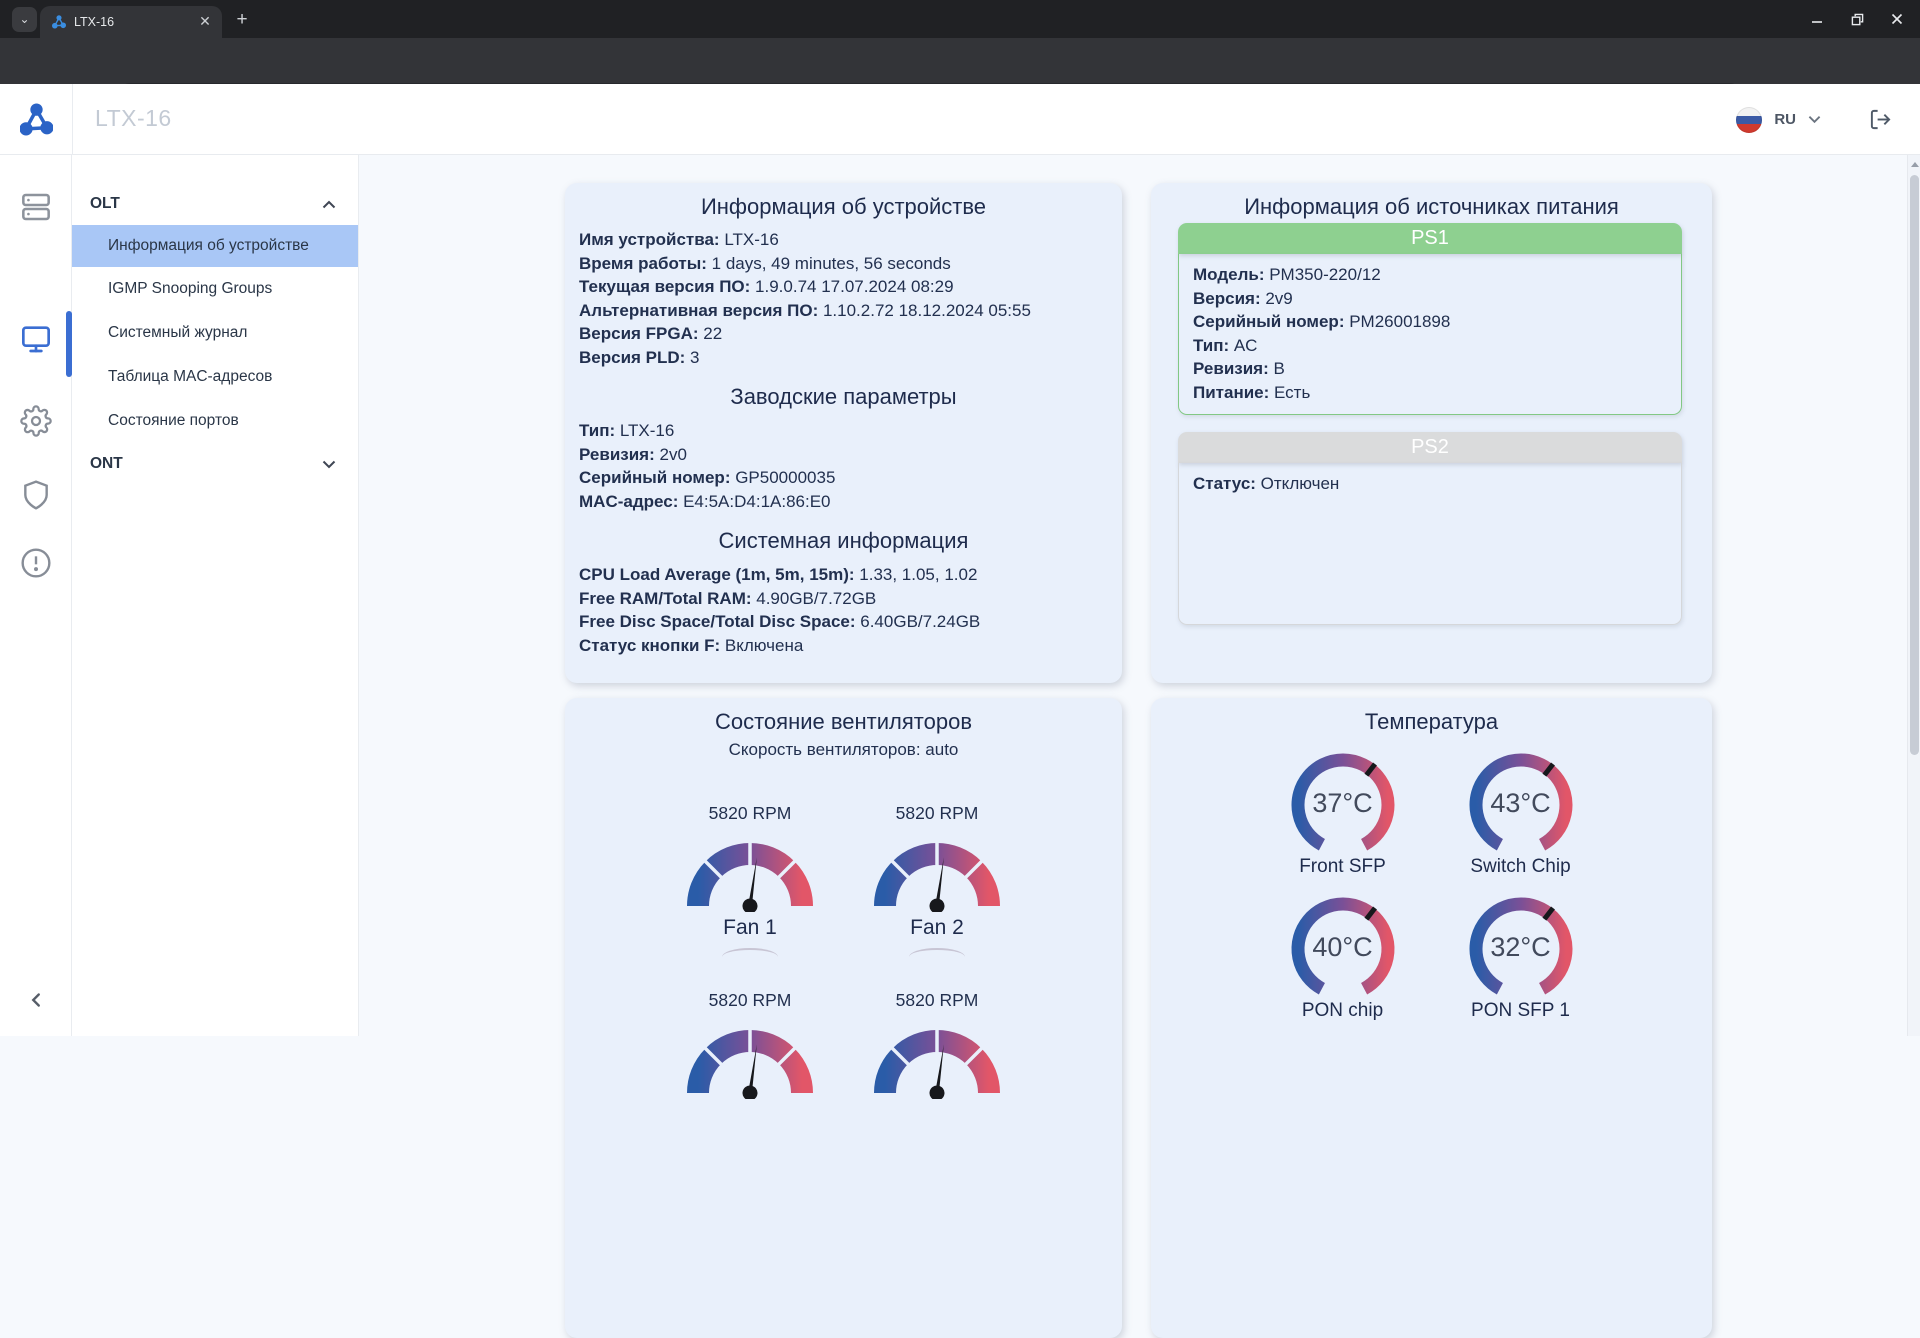 The image size is (1920, 1338). What do you see at coordinates (843, 240) in the screenshot?
I see `info-row: Имя устройства: LTX-16` at bounding box center [843, 240].